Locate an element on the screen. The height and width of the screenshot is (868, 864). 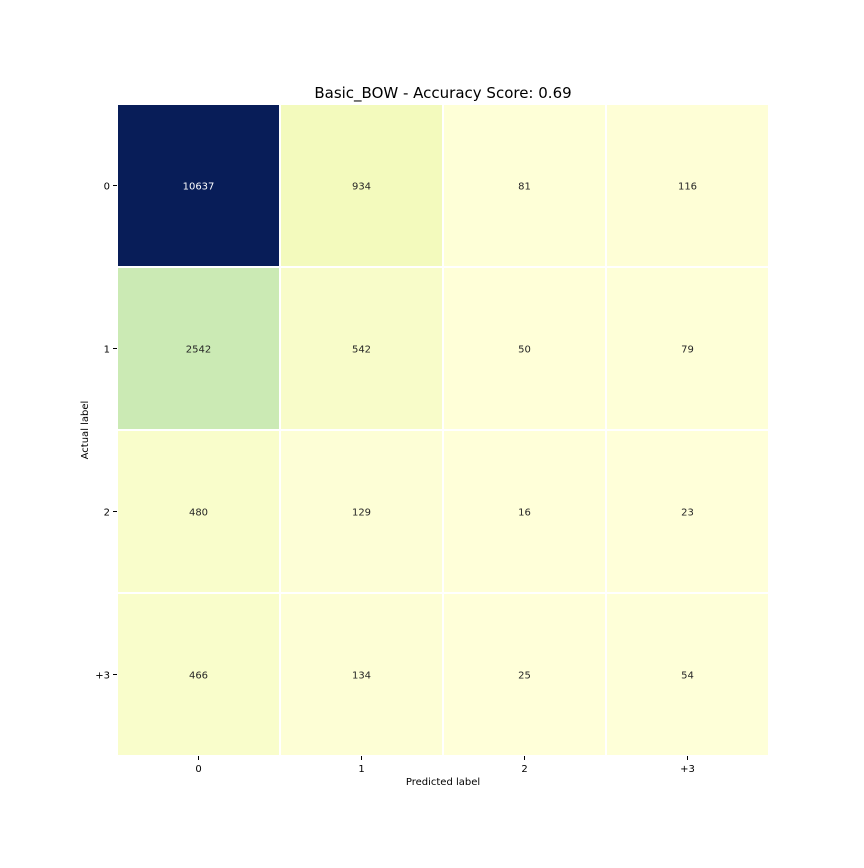
cell-value-r2-c1: 129 is located at coordinates (361, 513).